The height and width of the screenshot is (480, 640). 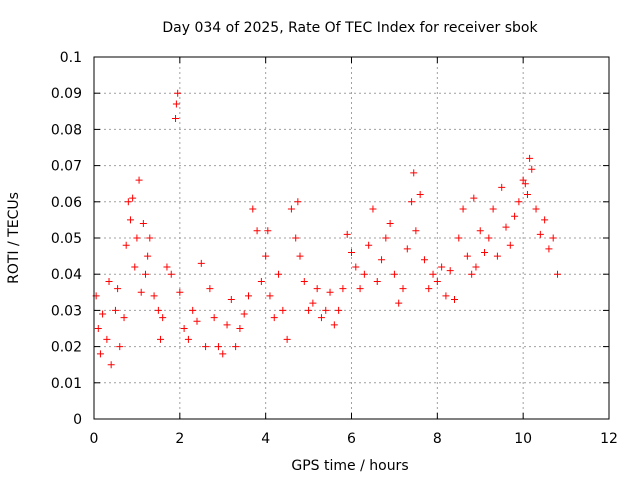 What do you see at coordinates (94, 439) in the screenshot?
I see `x-tick-label: 0` at bounding box center [94, 439].